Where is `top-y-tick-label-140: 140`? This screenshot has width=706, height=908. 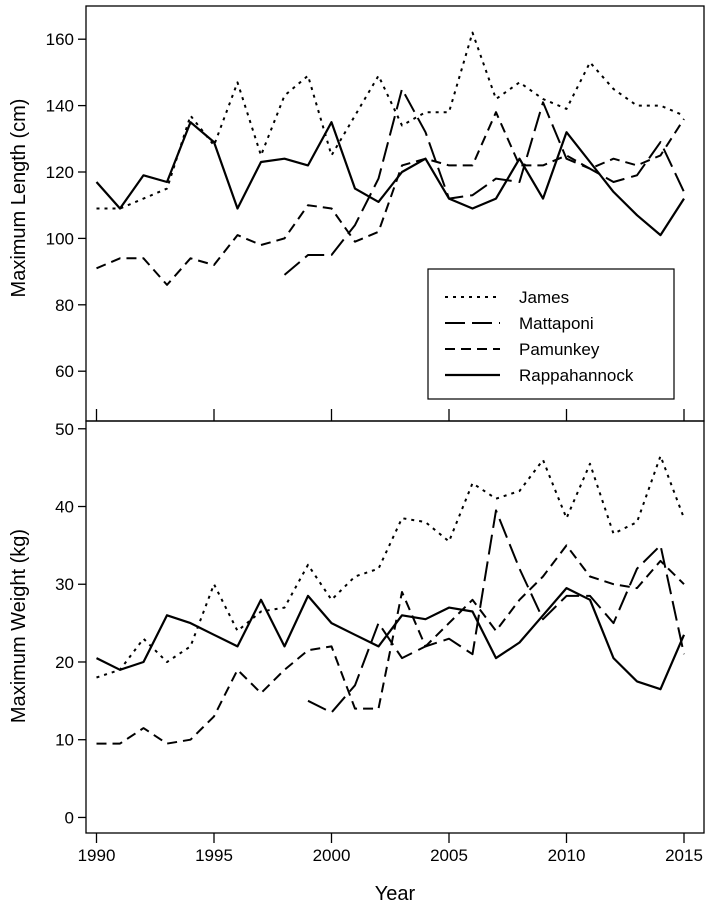 top-y-tick-label-140: 140 is located at coordinates (60, 106).